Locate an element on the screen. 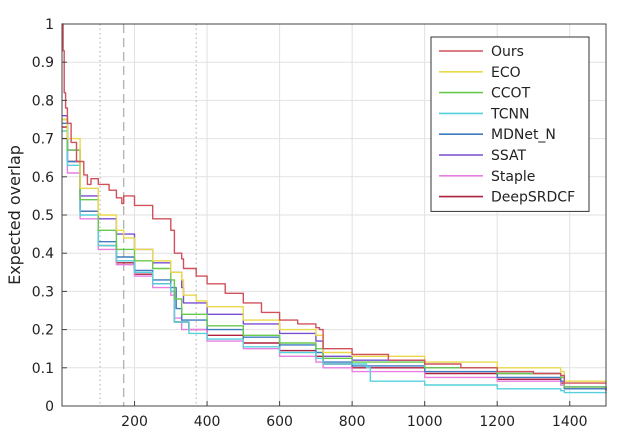 The width and height of the screenshot is (640, 438). legend-label: SSAT is located at coordinates (509, 156).